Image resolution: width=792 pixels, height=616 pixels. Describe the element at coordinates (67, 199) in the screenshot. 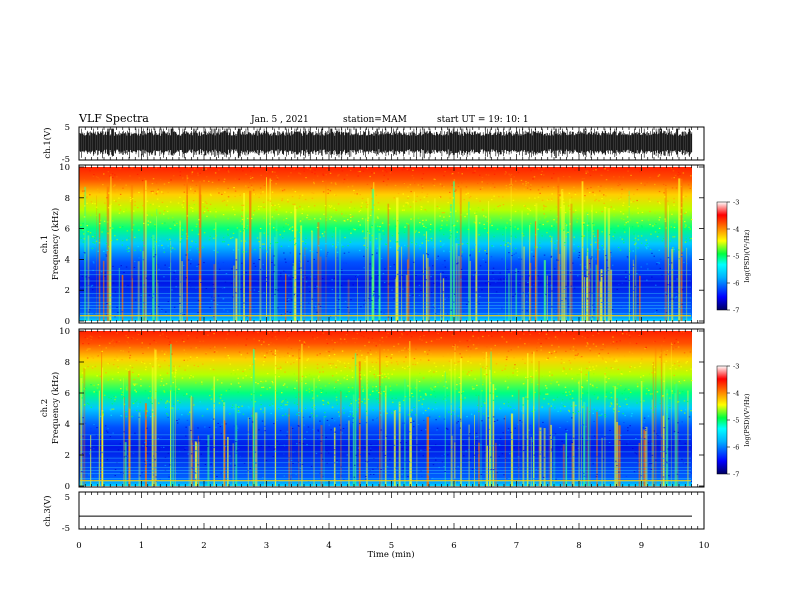

I see `ytick-label: 8` at that location.